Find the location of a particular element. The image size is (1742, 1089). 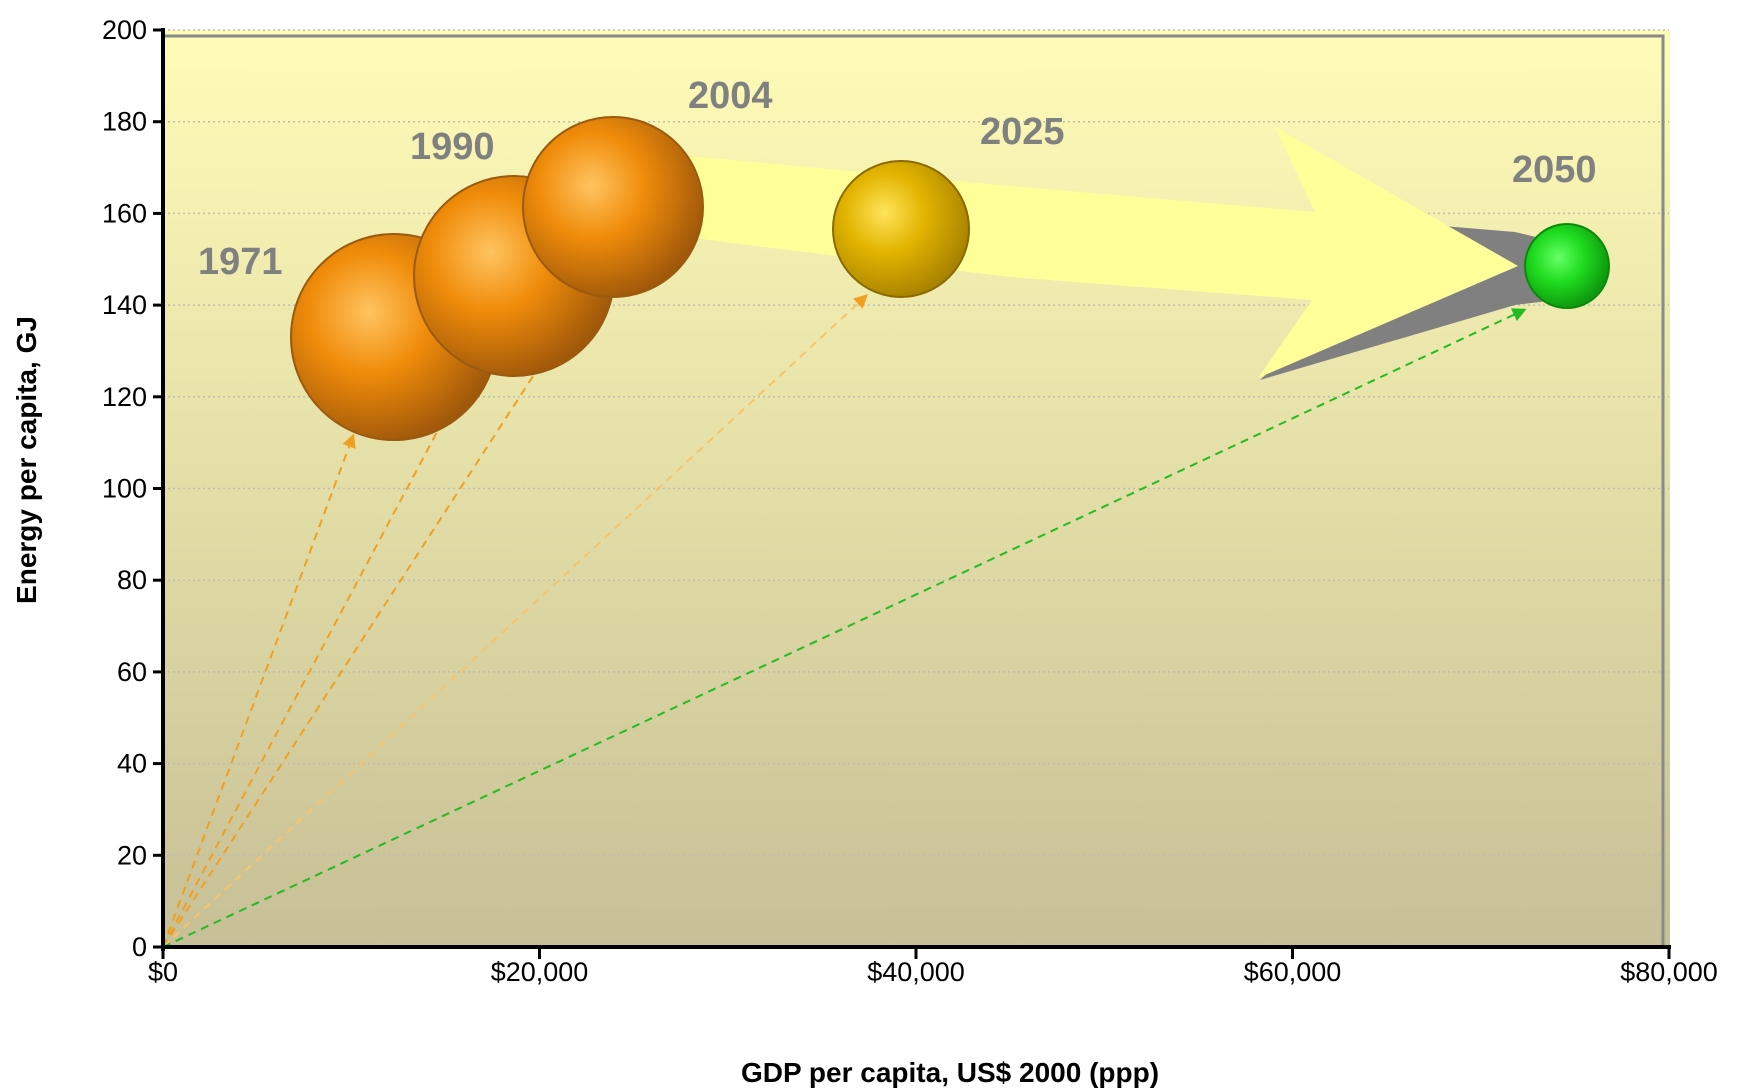

ray-2004 is located at coordinates (374, 620).